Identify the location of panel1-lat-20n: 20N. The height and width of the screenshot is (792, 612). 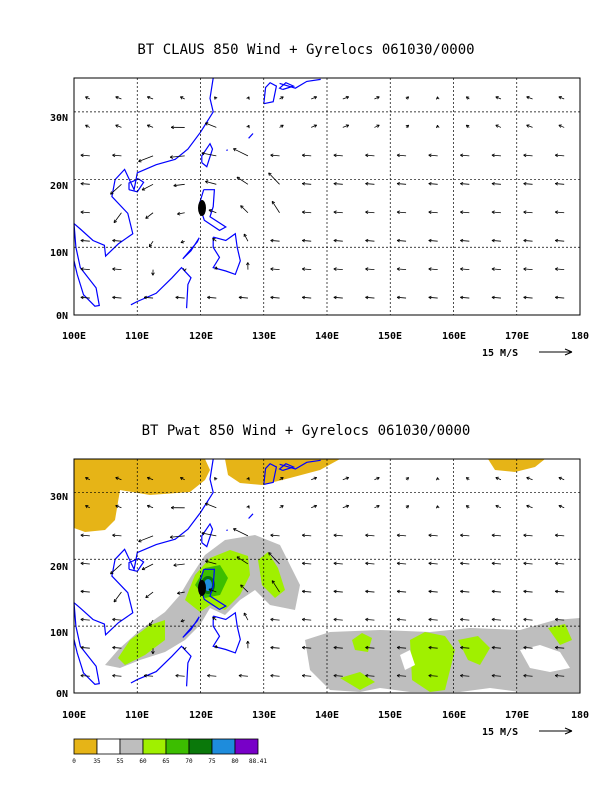
(59, 186).